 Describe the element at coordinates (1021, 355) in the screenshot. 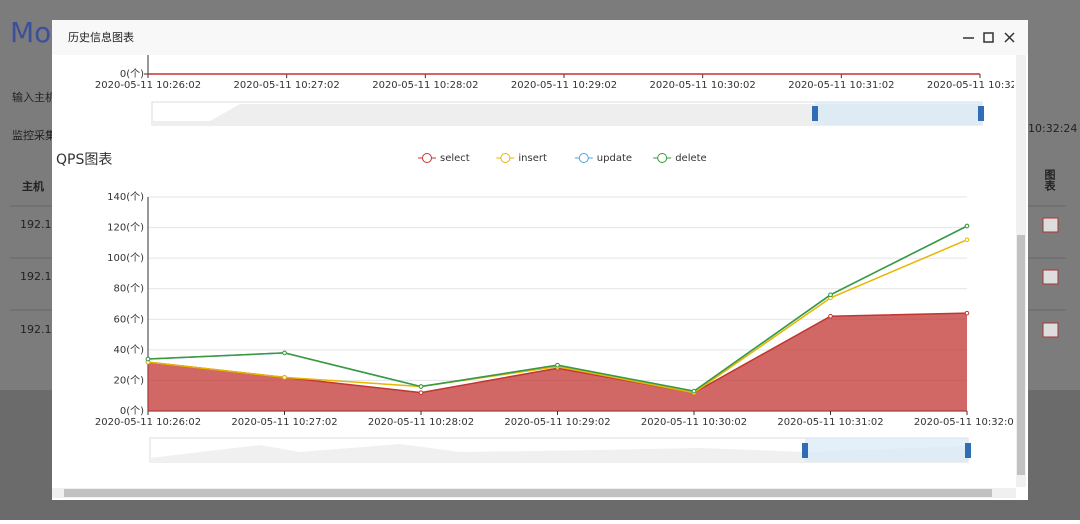

I see `v-scroll-thumb` at that location.